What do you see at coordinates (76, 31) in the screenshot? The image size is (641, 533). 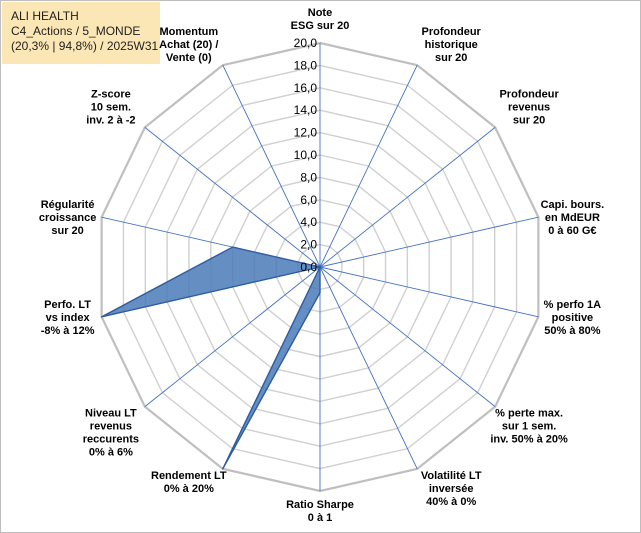 I see `category-path: C4_Actions / 5_MONDE` at bounding box center [76, 31].